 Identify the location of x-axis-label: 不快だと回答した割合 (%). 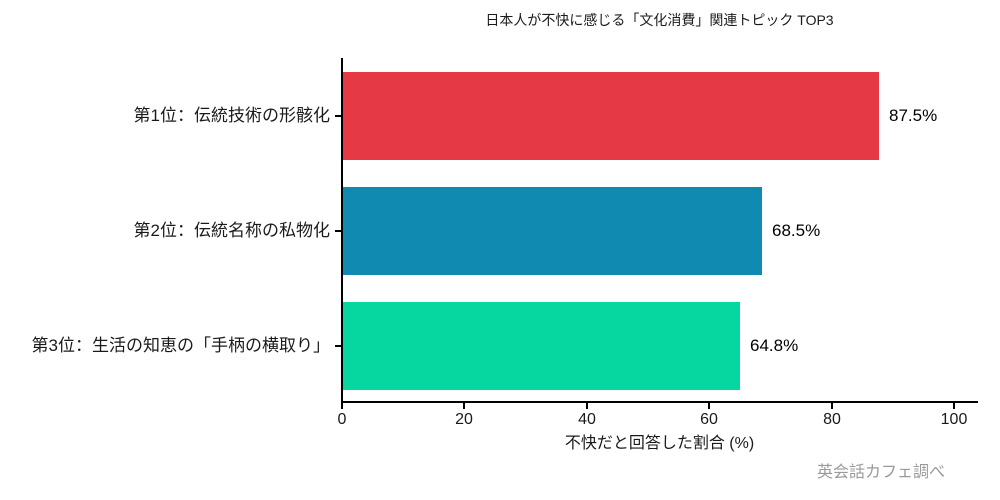
(659, 443).